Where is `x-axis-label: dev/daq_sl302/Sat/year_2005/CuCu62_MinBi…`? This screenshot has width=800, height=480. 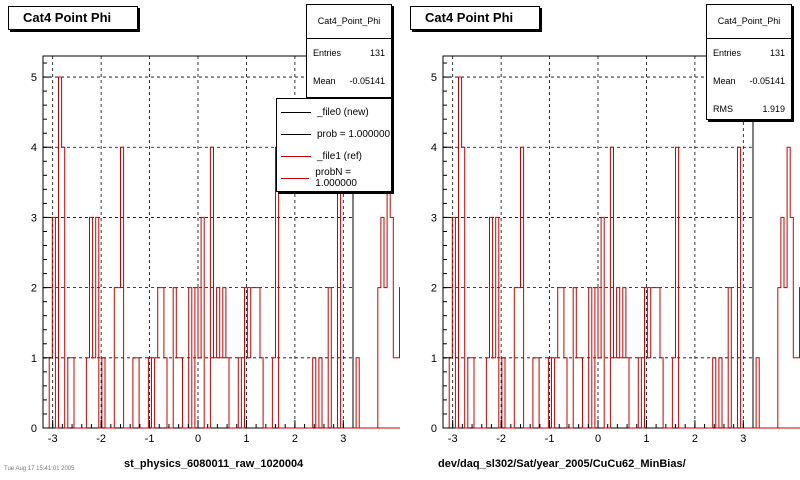
x-axis-label: dev/daq_sl302/Sat/year_2005/CuCu62_MinBi… is located at coordinates (562, 464).